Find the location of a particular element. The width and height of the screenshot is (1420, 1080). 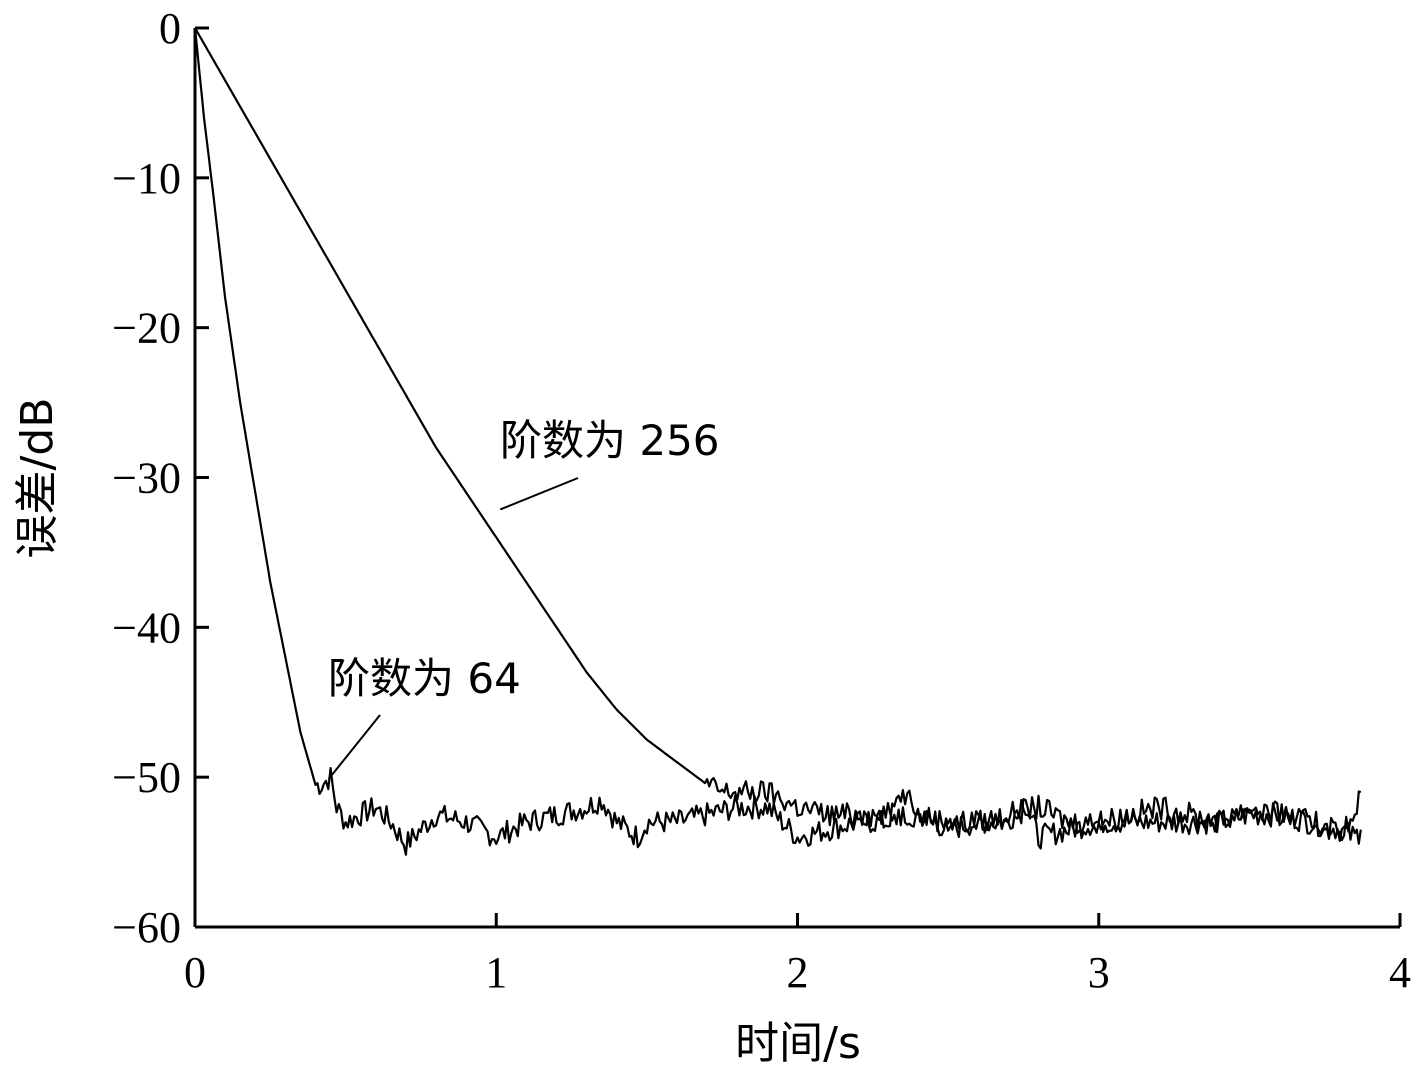

y-tick-label: −10 is located at coordinates (146, 178).